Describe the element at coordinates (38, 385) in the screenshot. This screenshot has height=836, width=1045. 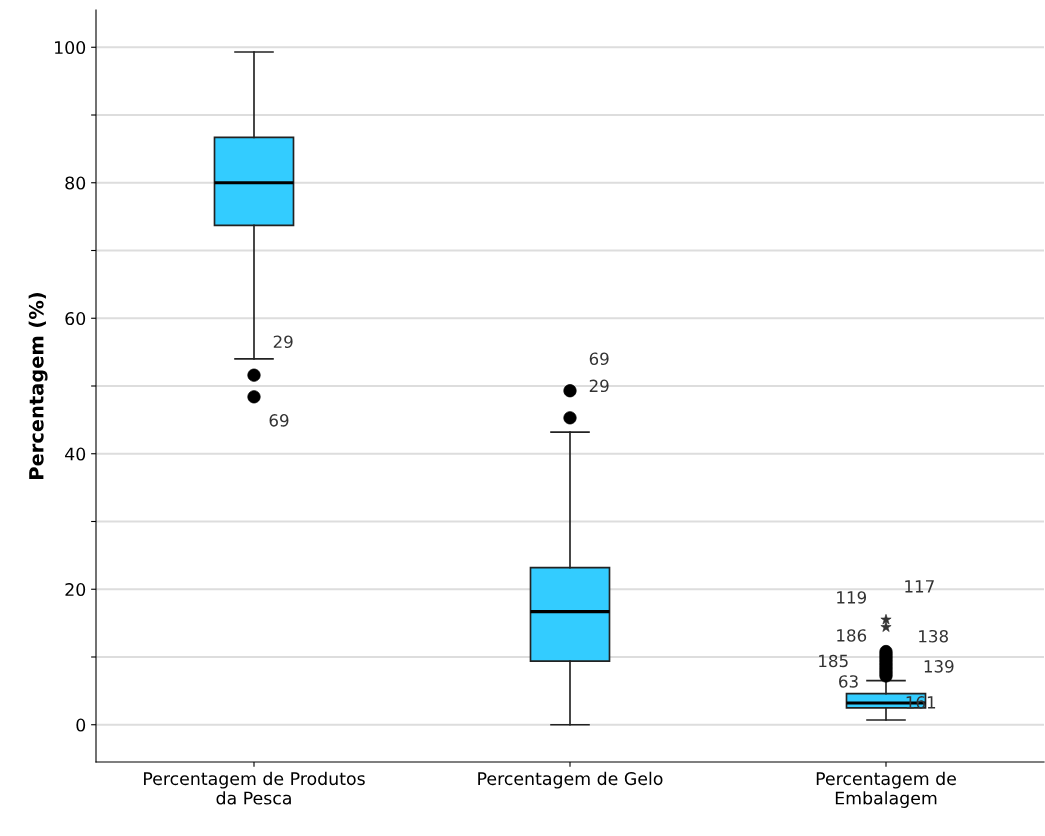
I see `y-axis-title: Percentagem (%)` at that location.